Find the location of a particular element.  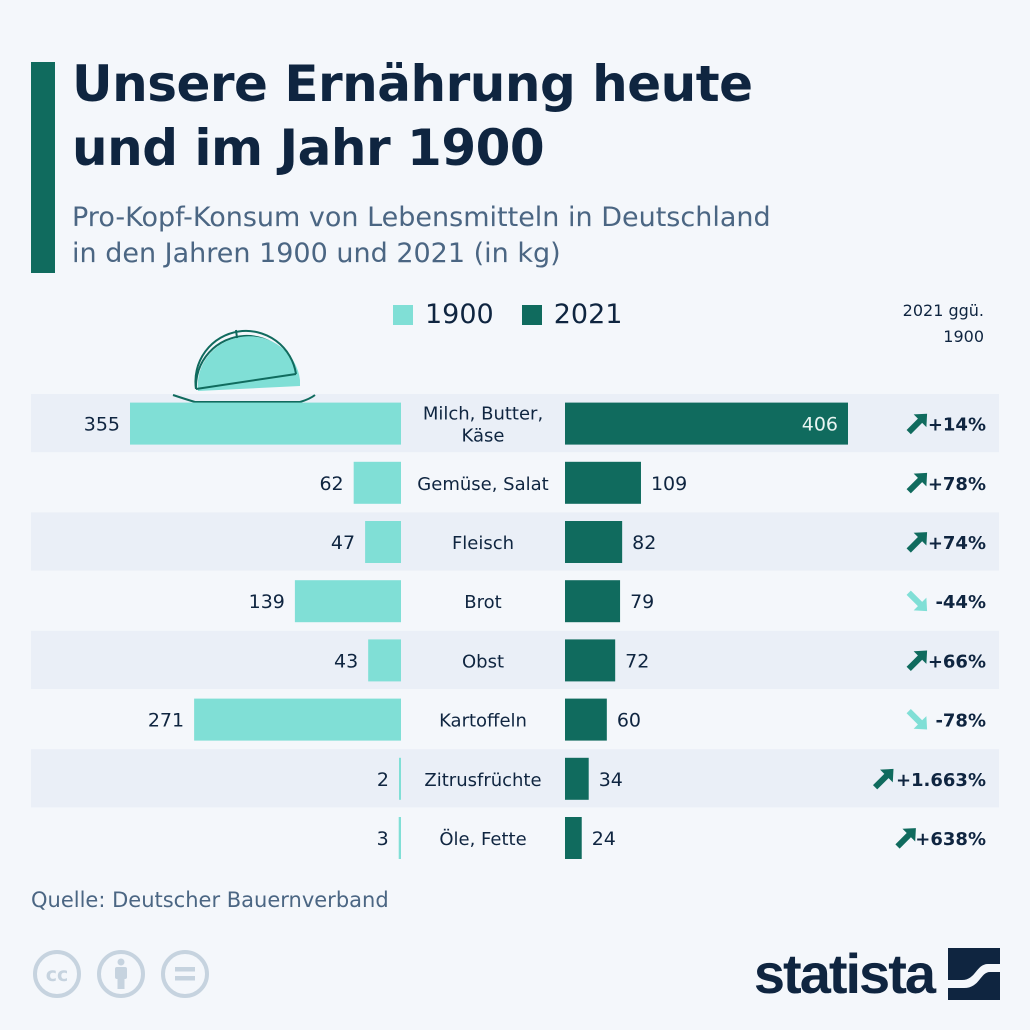

chart-row: 139 79 Brot -44% is located at coordinates (617, 601).